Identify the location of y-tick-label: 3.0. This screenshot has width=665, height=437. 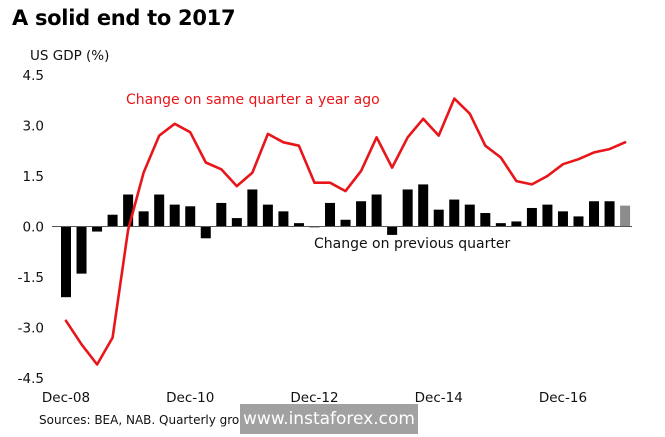
(33, 127).